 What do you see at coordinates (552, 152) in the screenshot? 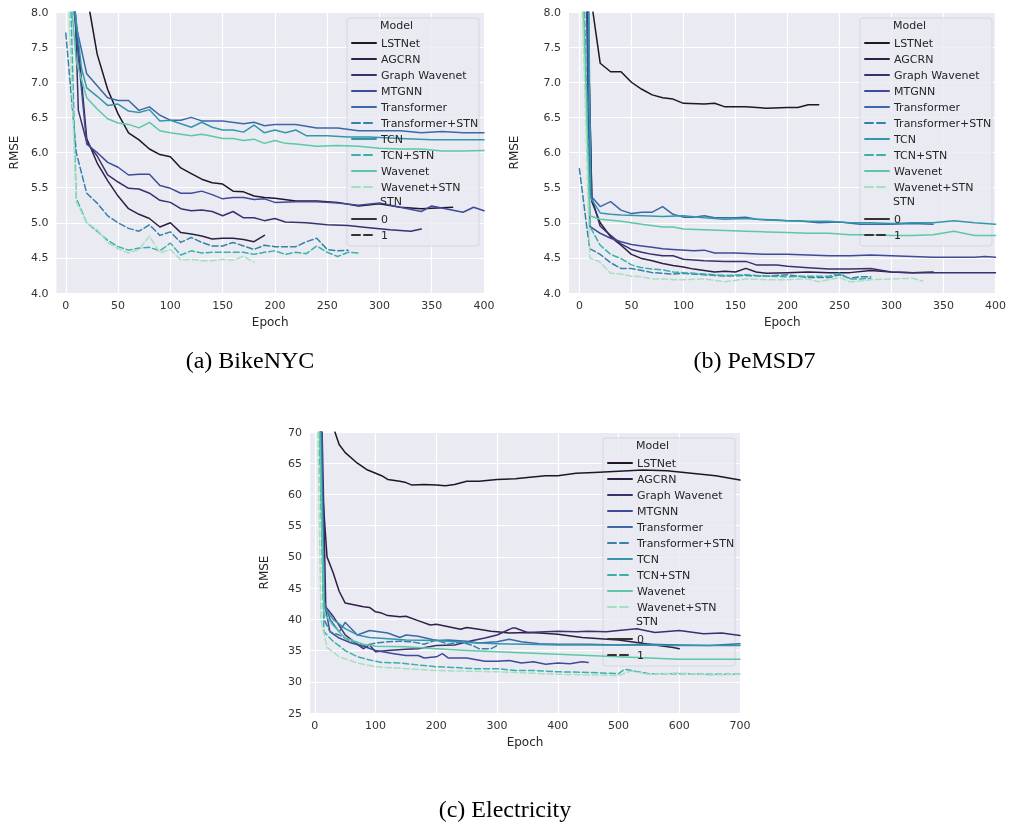
I see `y-tick-label: 6.0` at bounding box center [552, 152].